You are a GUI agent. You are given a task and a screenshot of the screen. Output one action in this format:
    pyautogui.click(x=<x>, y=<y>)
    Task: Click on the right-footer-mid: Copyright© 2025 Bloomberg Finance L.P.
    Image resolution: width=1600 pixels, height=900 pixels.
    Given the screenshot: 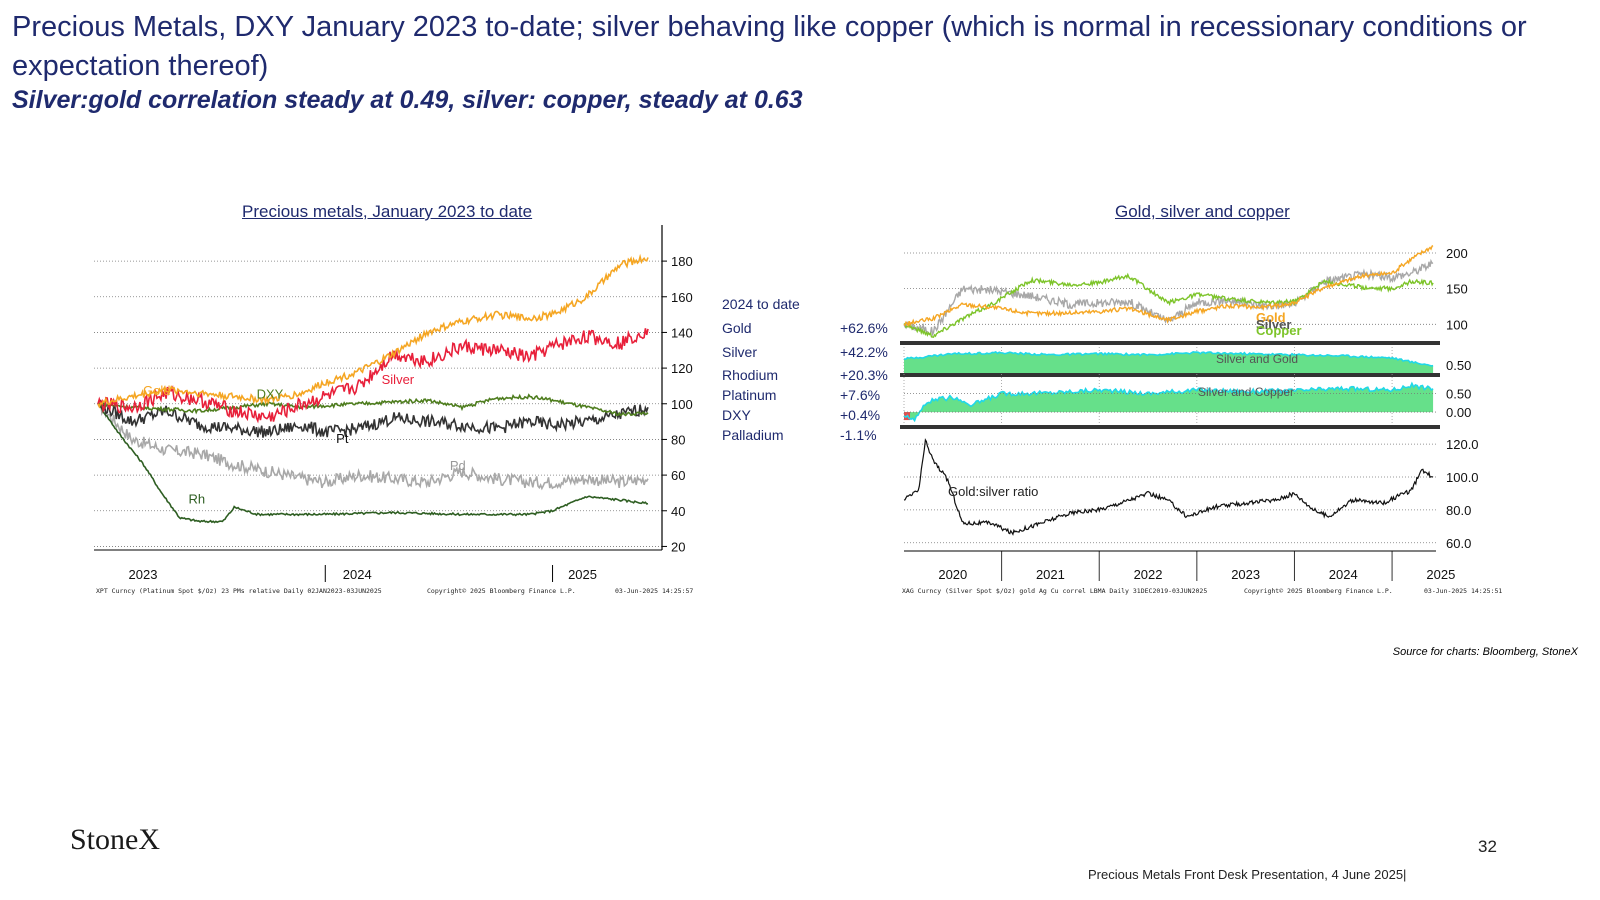 What is the action you would take?
    pyautogui.click(x=1318, y=591)
    